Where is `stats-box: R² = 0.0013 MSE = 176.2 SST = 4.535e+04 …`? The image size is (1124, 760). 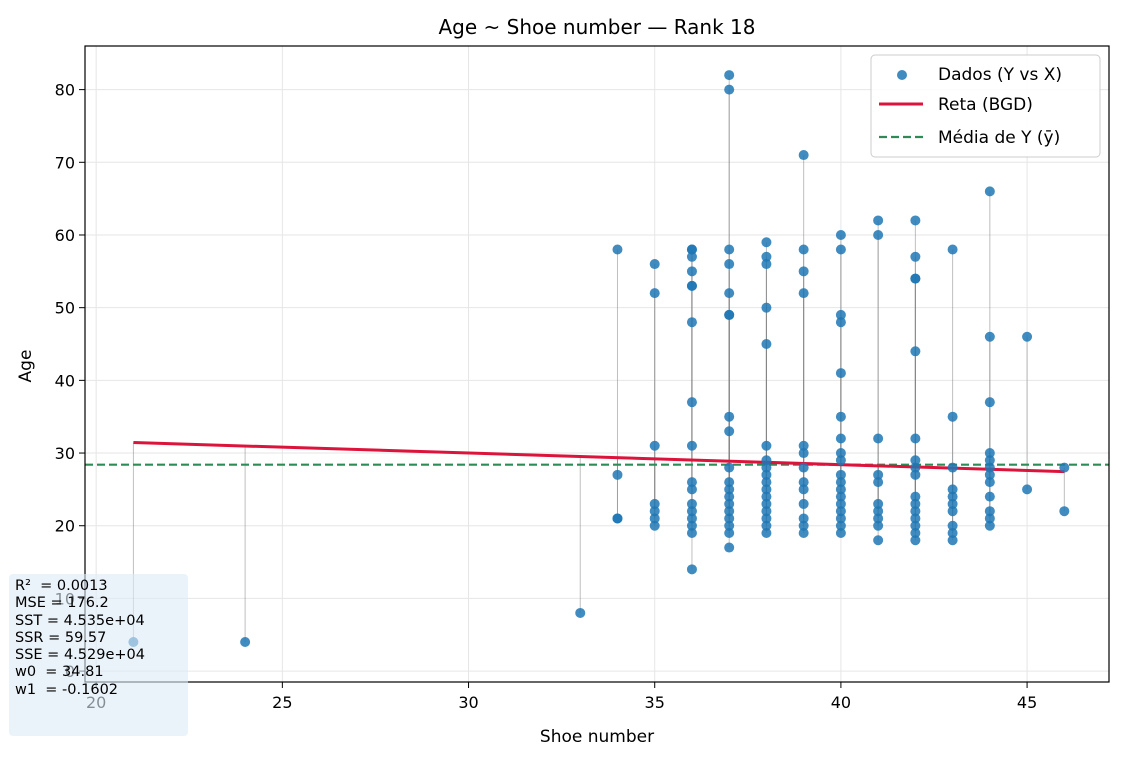
stats-box: R² = 0.0013 MSE = 176.2 SST = 4.535e+04 … is located at coordinates (98, 655).